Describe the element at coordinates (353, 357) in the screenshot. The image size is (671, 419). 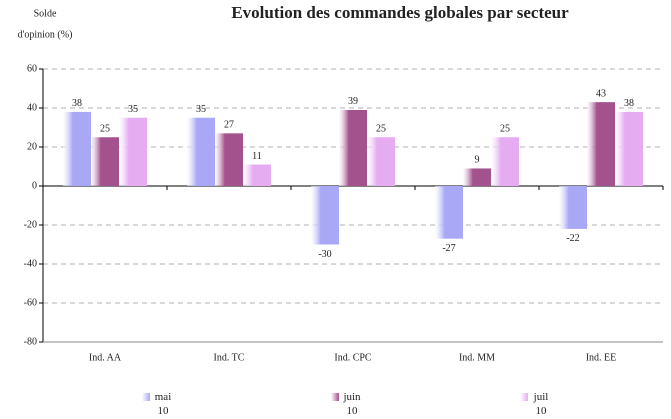
I see `x-tick-label: Ind. CPC` at that location.